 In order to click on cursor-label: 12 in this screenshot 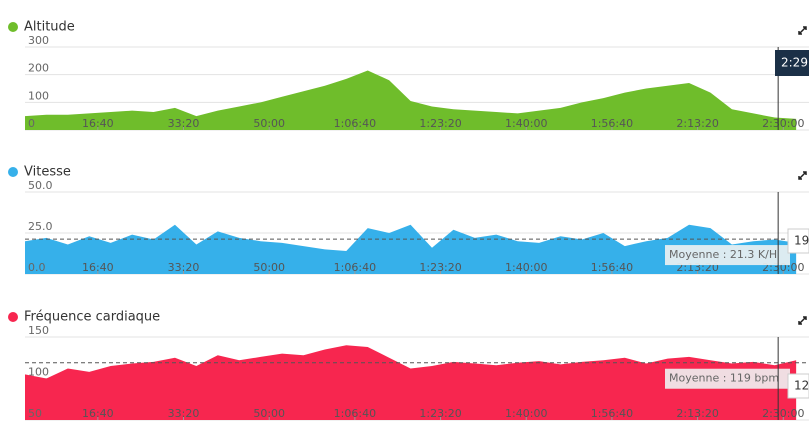, I will do `click(801, 386)`.